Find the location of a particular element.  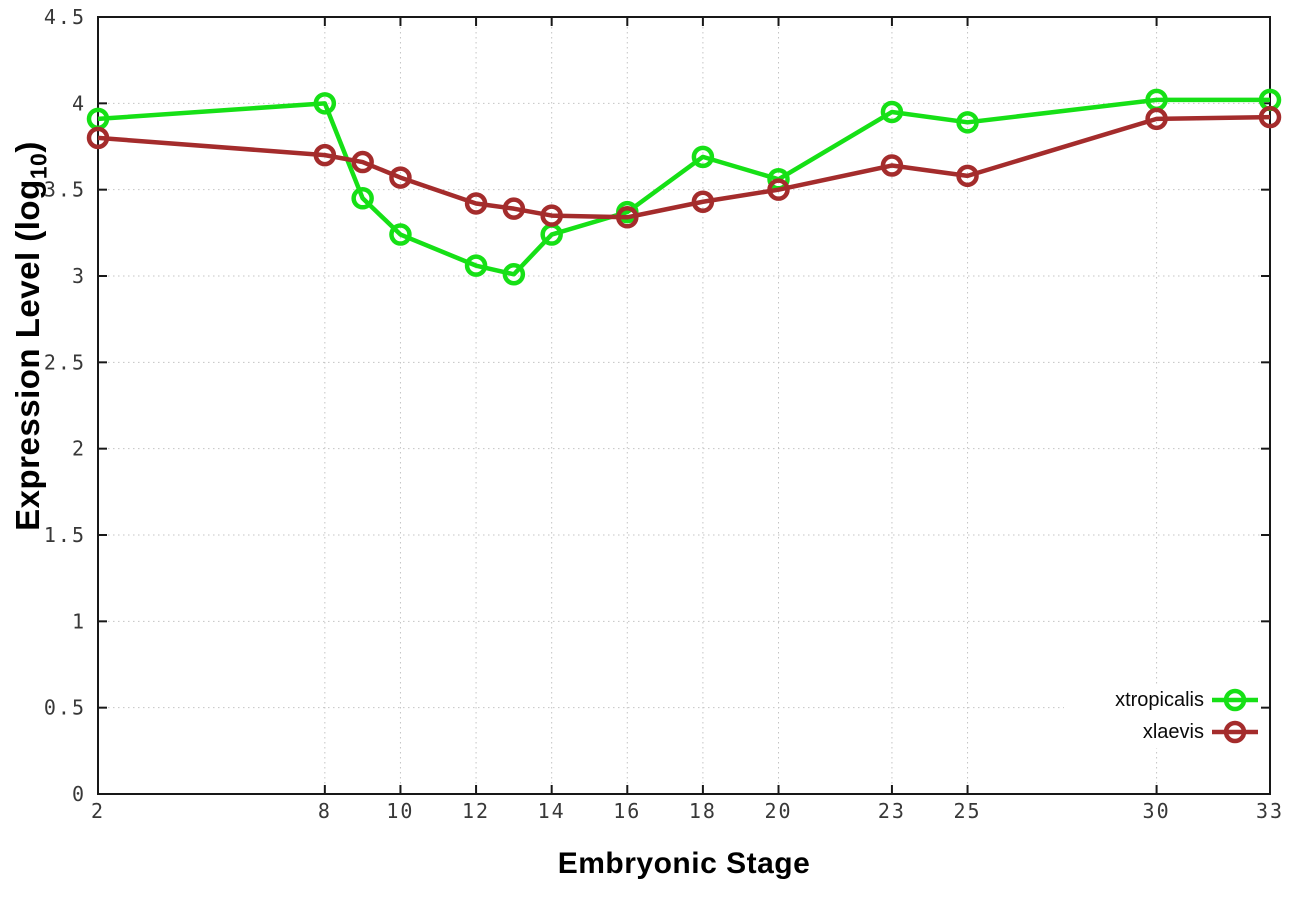

x-tick-label-16: 16 is located at coordinates (627, 811).